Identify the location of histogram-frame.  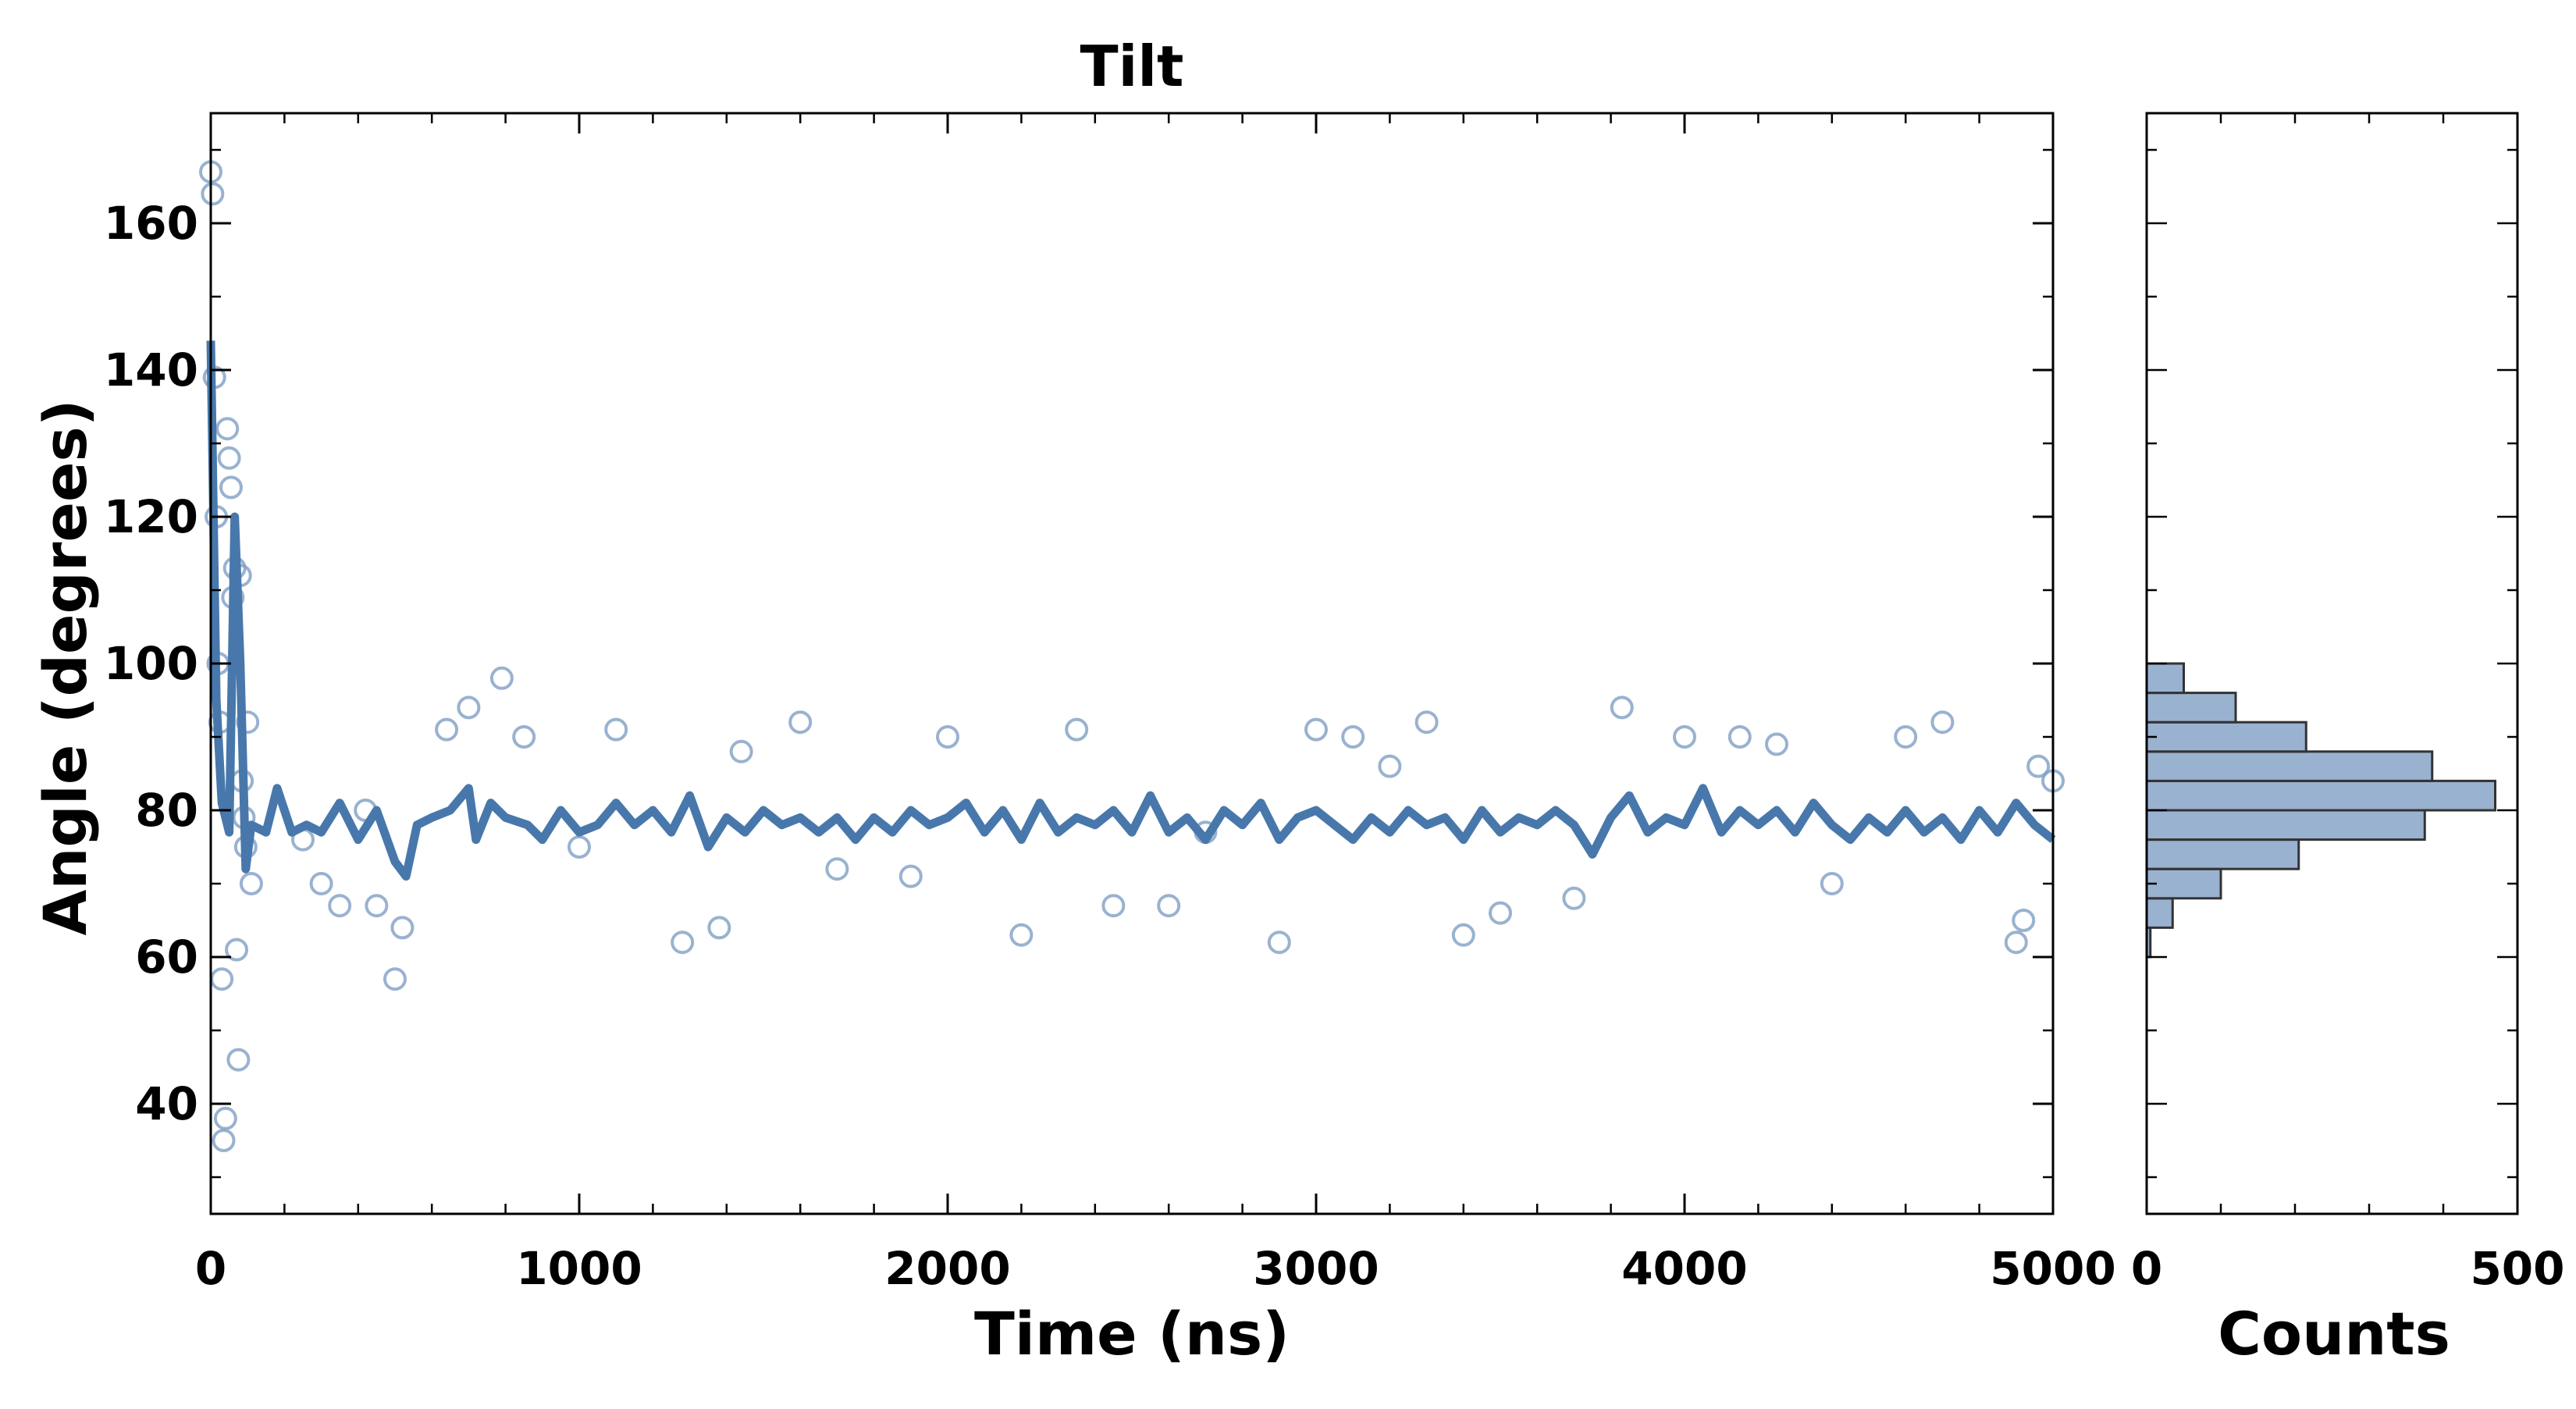
(2332, 663).